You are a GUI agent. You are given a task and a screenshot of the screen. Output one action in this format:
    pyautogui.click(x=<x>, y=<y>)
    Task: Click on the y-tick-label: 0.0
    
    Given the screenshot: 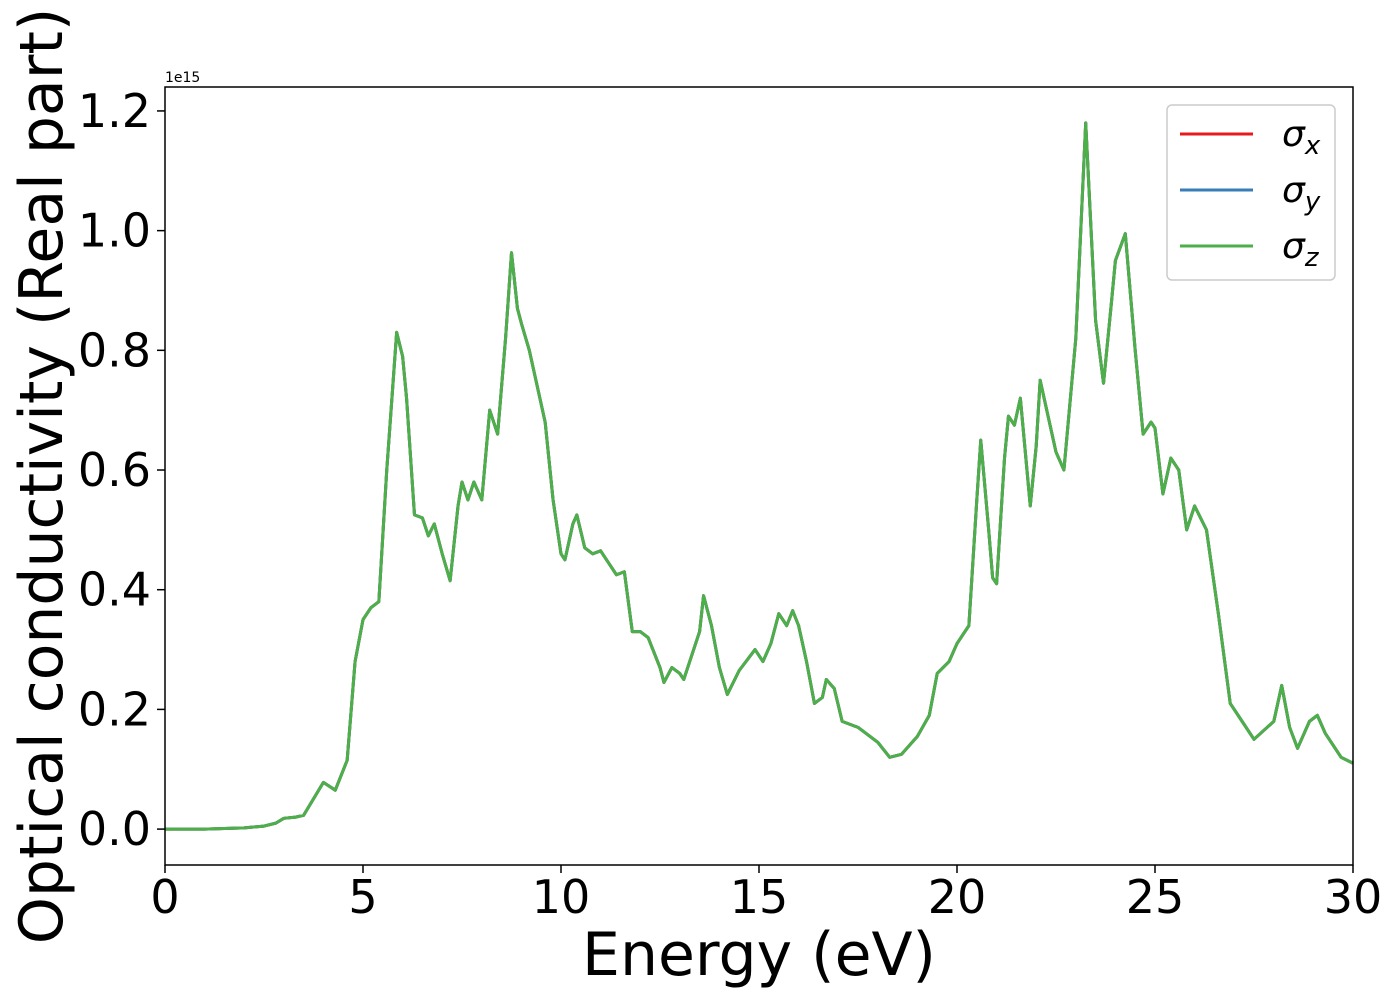 What is the action you would take?
    pyautogui.click(x=114, y=829)
    